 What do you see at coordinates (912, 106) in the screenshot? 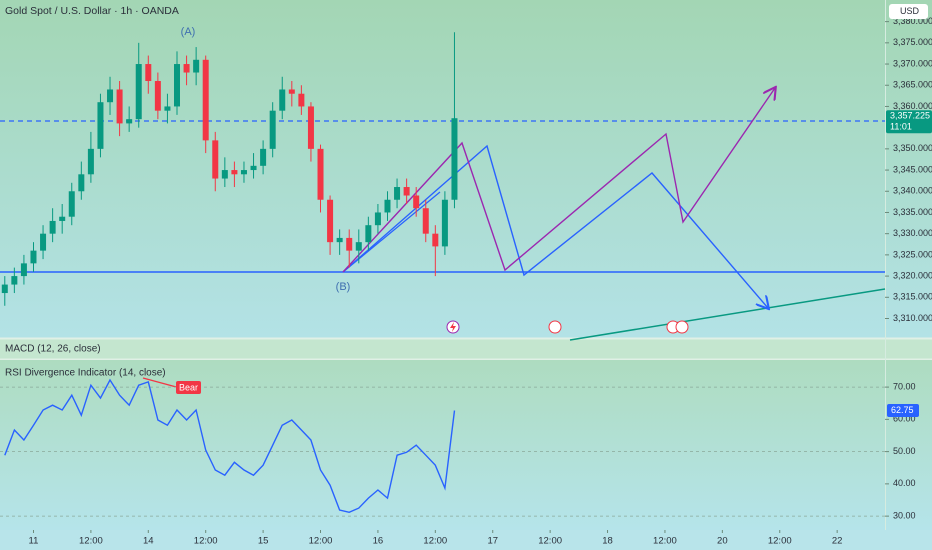
I see `y-tick-label: 3,360.000` at bounding box center [912, 106].